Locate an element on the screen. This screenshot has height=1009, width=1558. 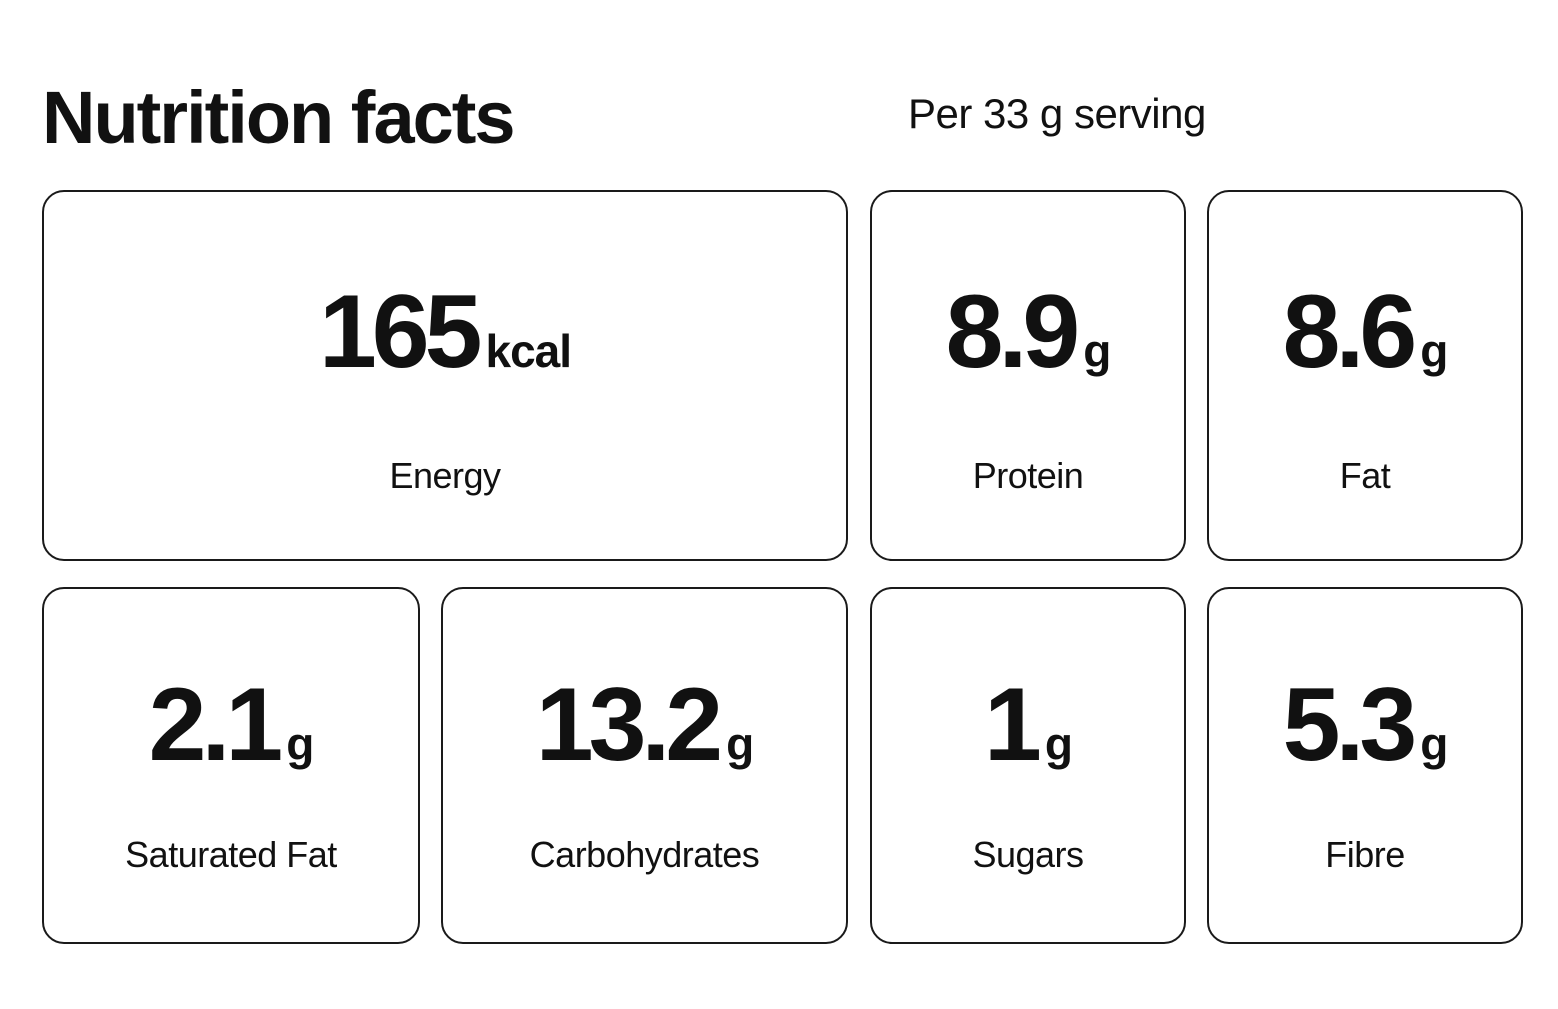
nutrient-label: Saturated Fat is located at coordinates (231, 854).